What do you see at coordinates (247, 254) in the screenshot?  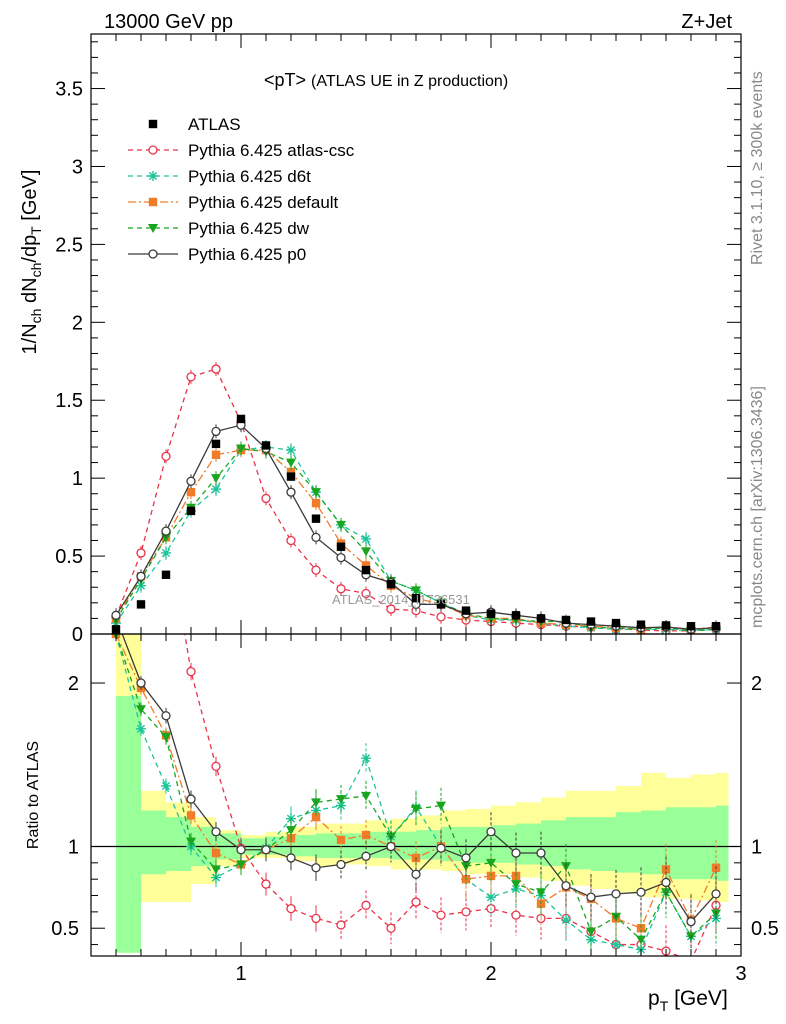 I see `legend-label-pythia-6-425-p0: Pythia 6.425 p0` at bounding box center [247, 254].